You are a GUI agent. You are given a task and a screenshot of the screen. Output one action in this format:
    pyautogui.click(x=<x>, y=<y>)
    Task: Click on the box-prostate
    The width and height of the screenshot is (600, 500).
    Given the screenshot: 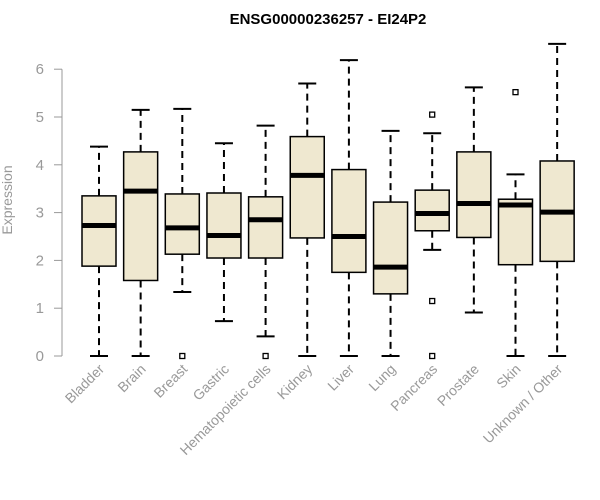 What is the action you would take?
    pyautogui.click(x=474, y=200)
    